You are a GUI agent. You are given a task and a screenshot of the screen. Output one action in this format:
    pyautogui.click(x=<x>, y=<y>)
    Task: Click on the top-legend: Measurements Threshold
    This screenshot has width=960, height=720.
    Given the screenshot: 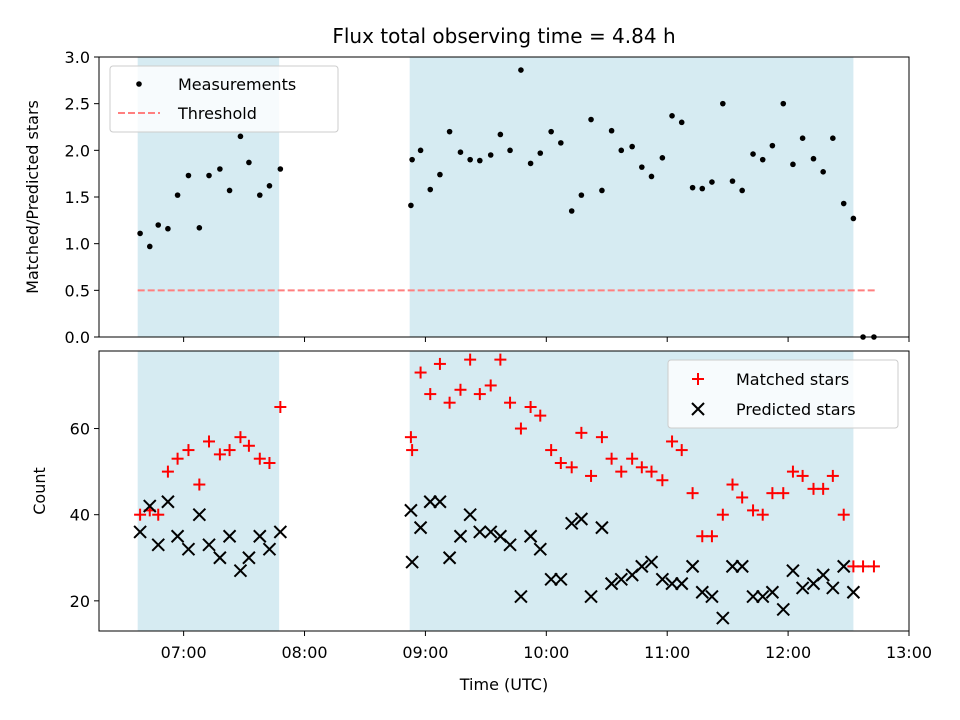 What is the action you would take?
    pyautogui.click(x=224, y=99)
    